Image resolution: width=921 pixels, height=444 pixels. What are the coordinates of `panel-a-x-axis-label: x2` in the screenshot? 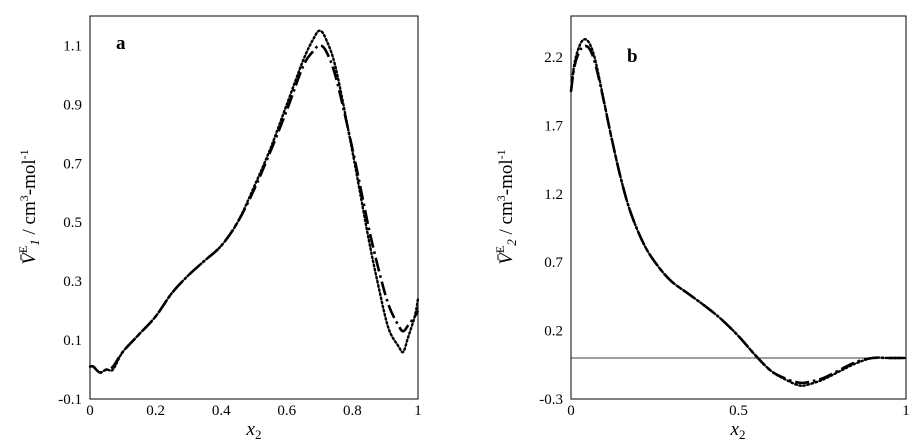 It's located at (254, 430).